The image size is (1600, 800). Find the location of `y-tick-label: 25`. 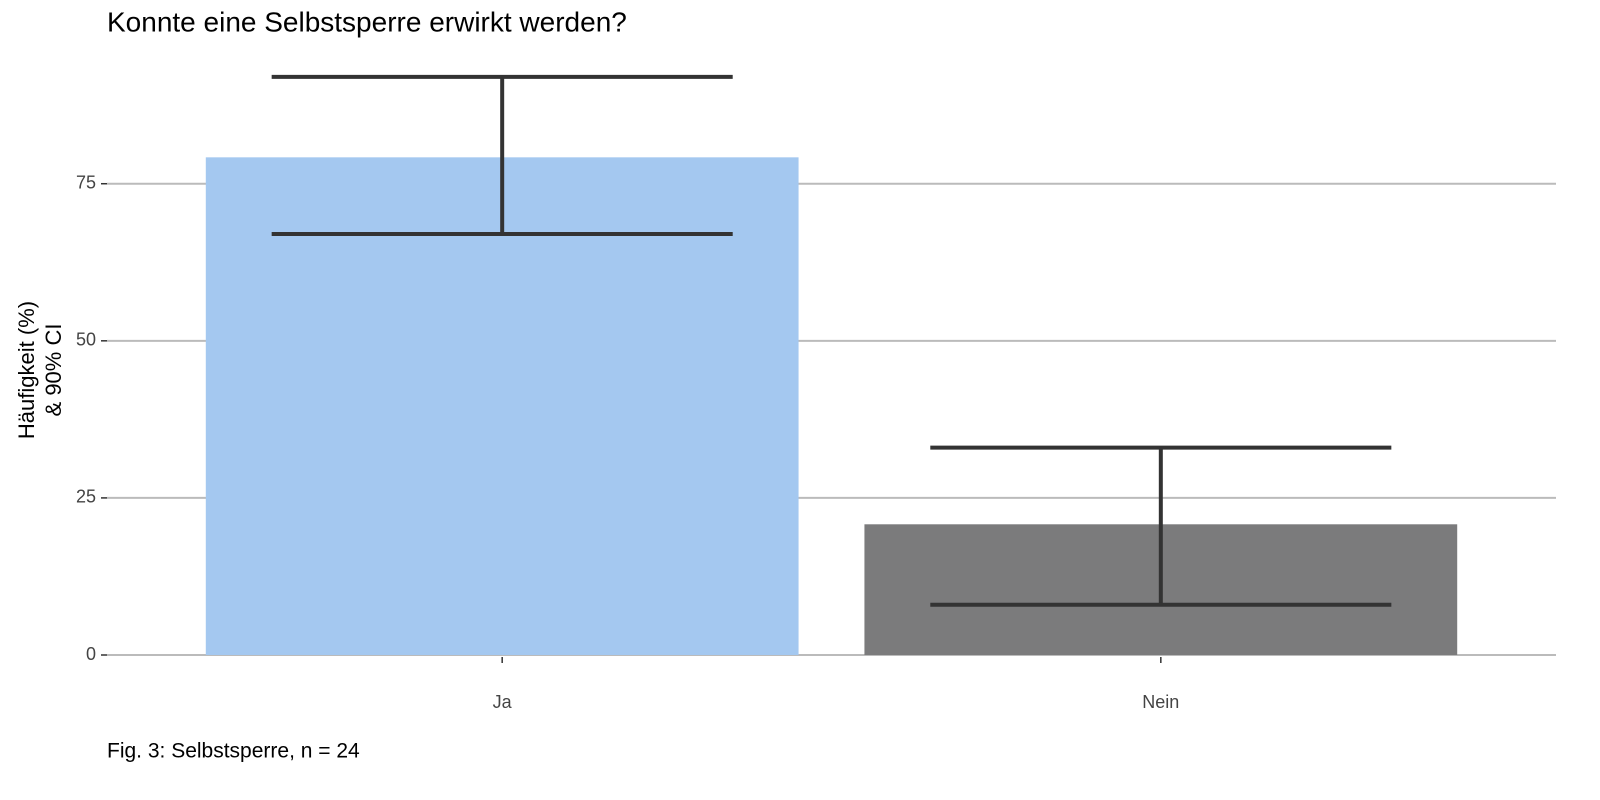

y-tick-label: 25 is located at coordinates (86, 497).